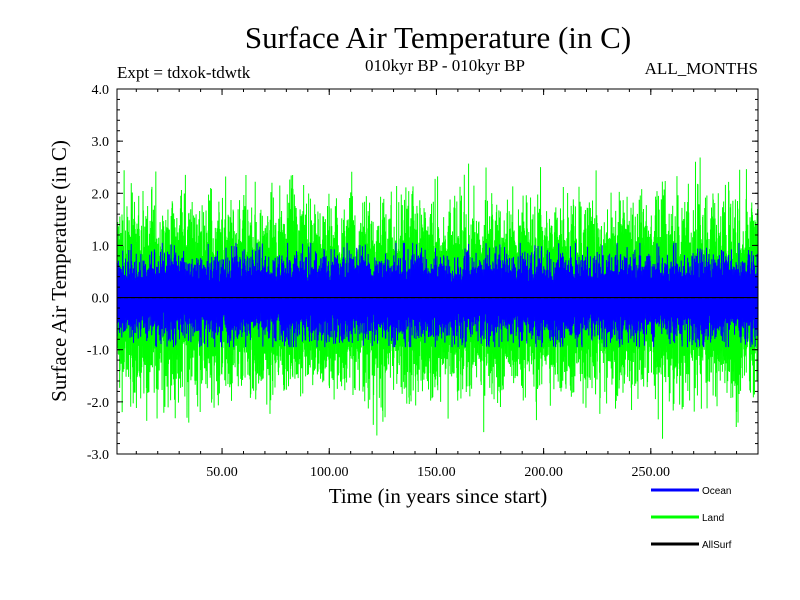 This screenshot has height=600, width=800. I want to click on x-tick-label: 150.00, so click(436, 472).